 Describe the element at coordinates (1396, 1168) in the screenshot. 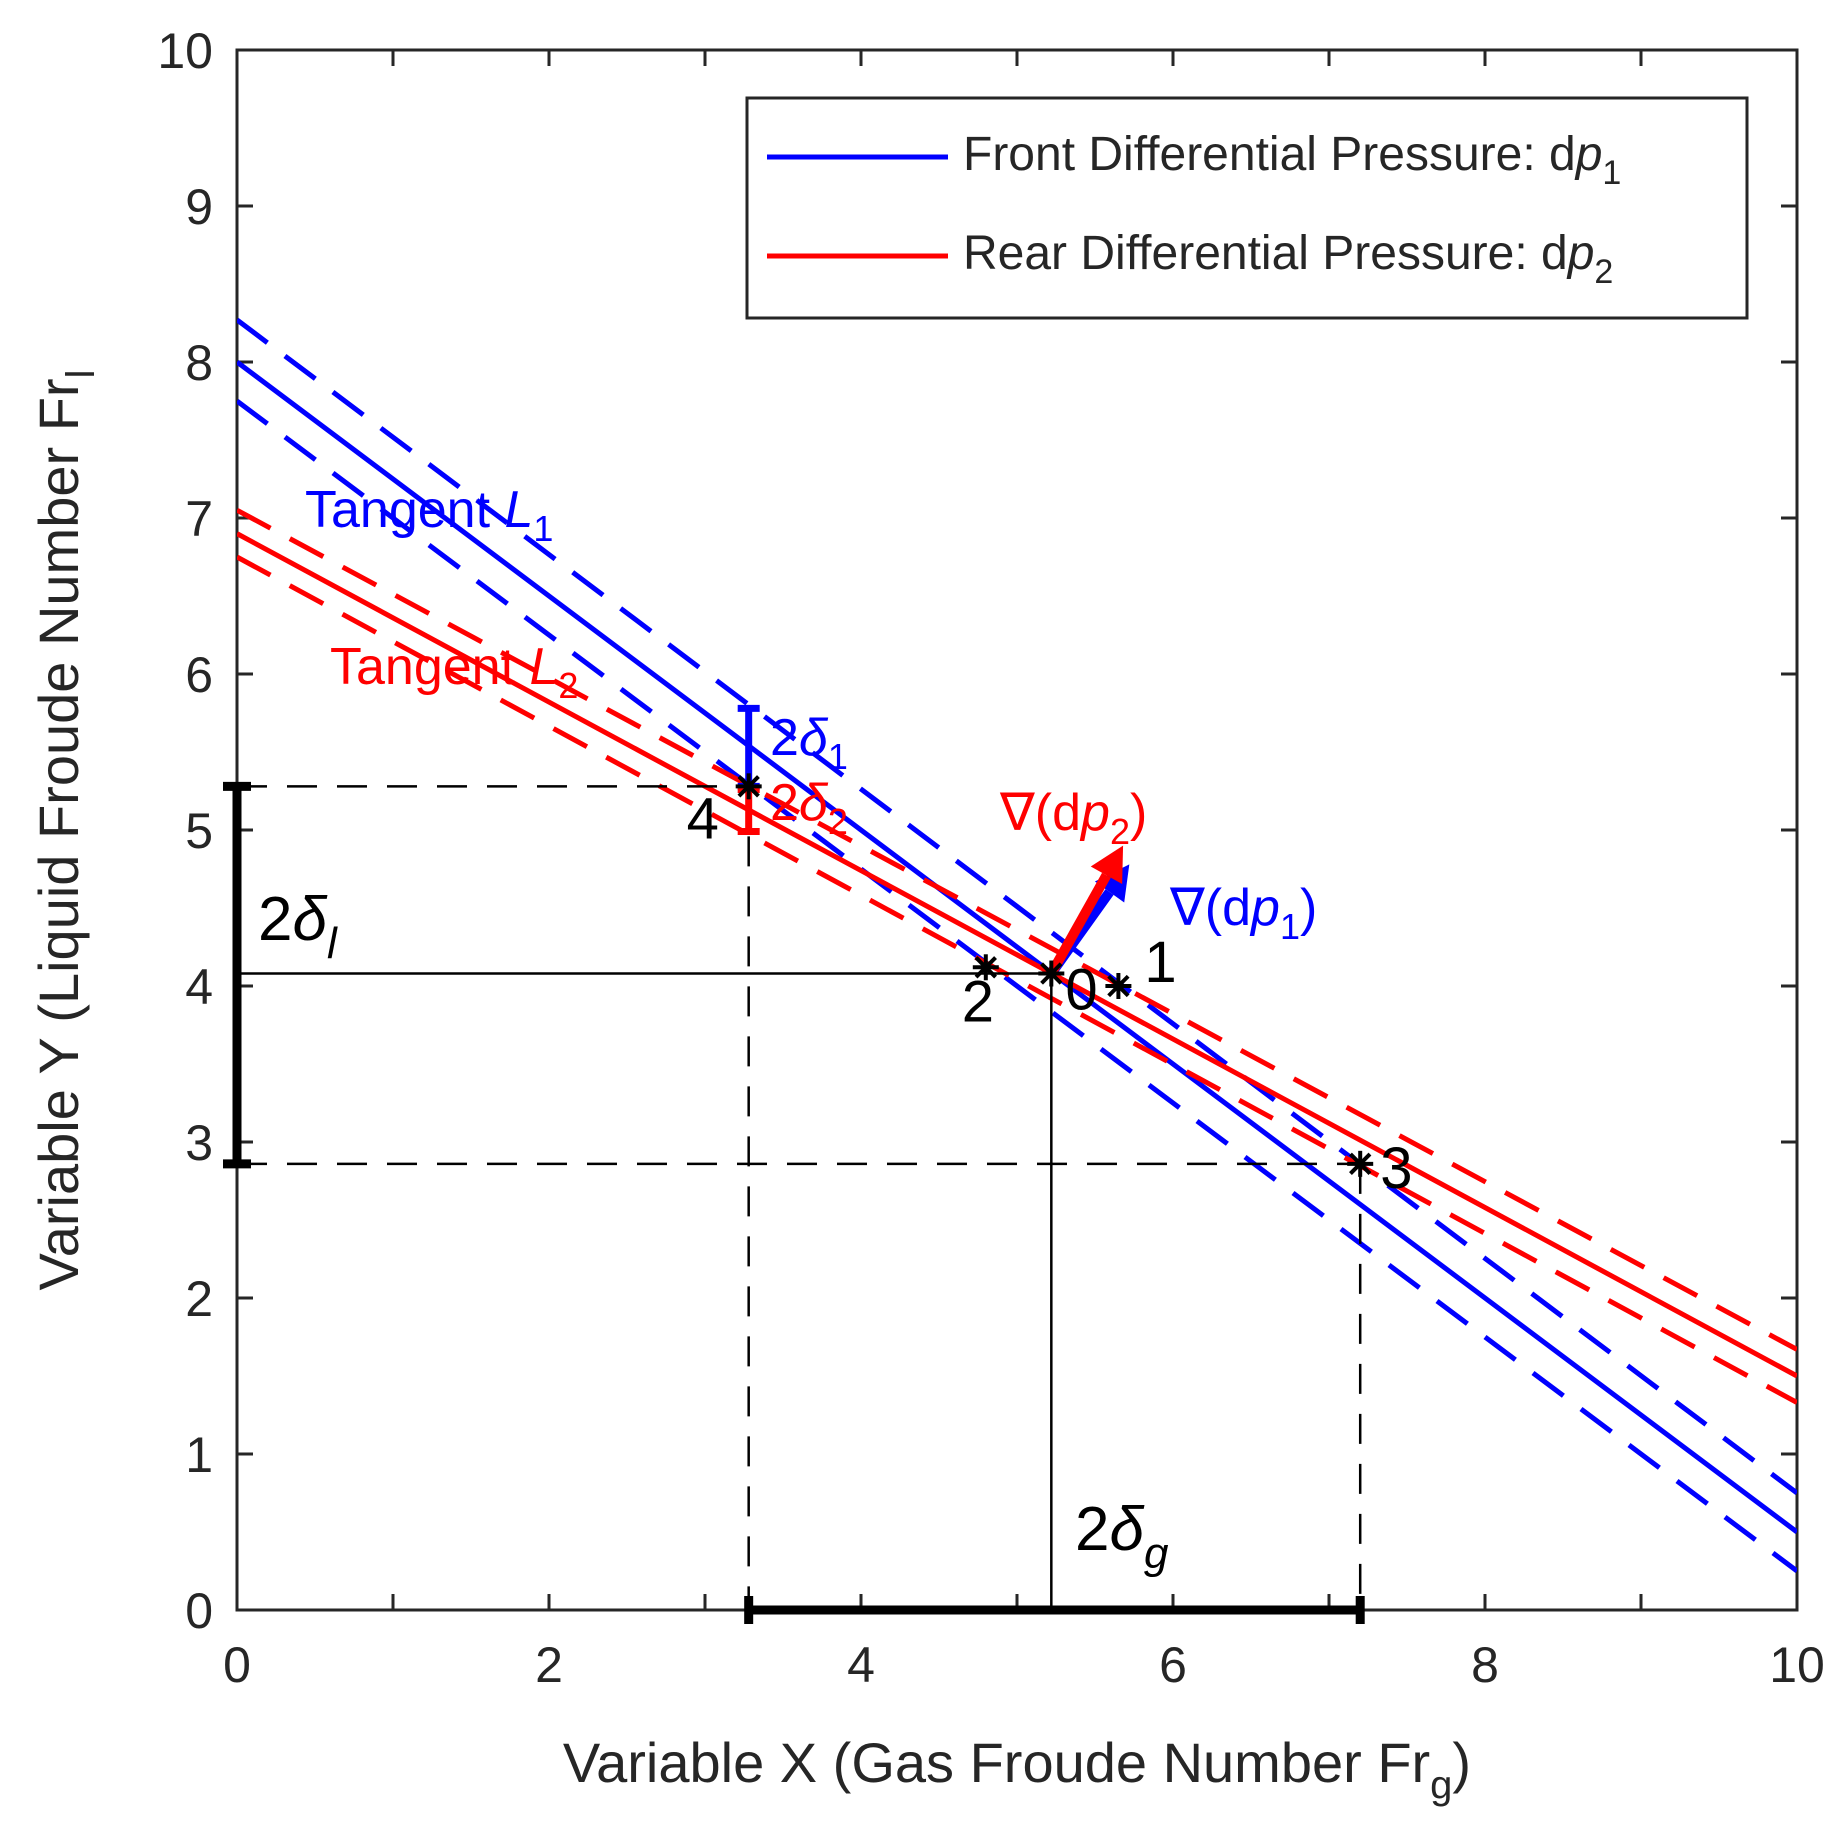

I see `point-label: 3` at that location.